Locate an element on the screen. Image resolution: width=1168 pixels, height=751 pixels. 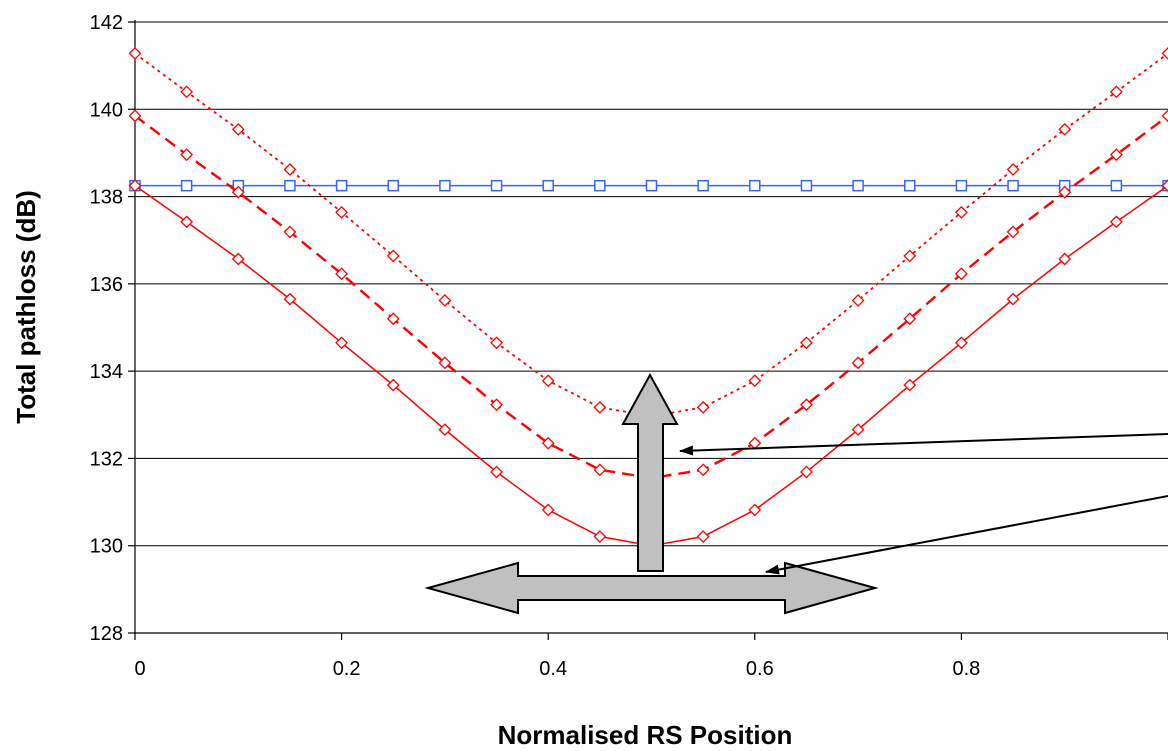
x-tick-label-0: 0 is located at coordinates (139, 669).